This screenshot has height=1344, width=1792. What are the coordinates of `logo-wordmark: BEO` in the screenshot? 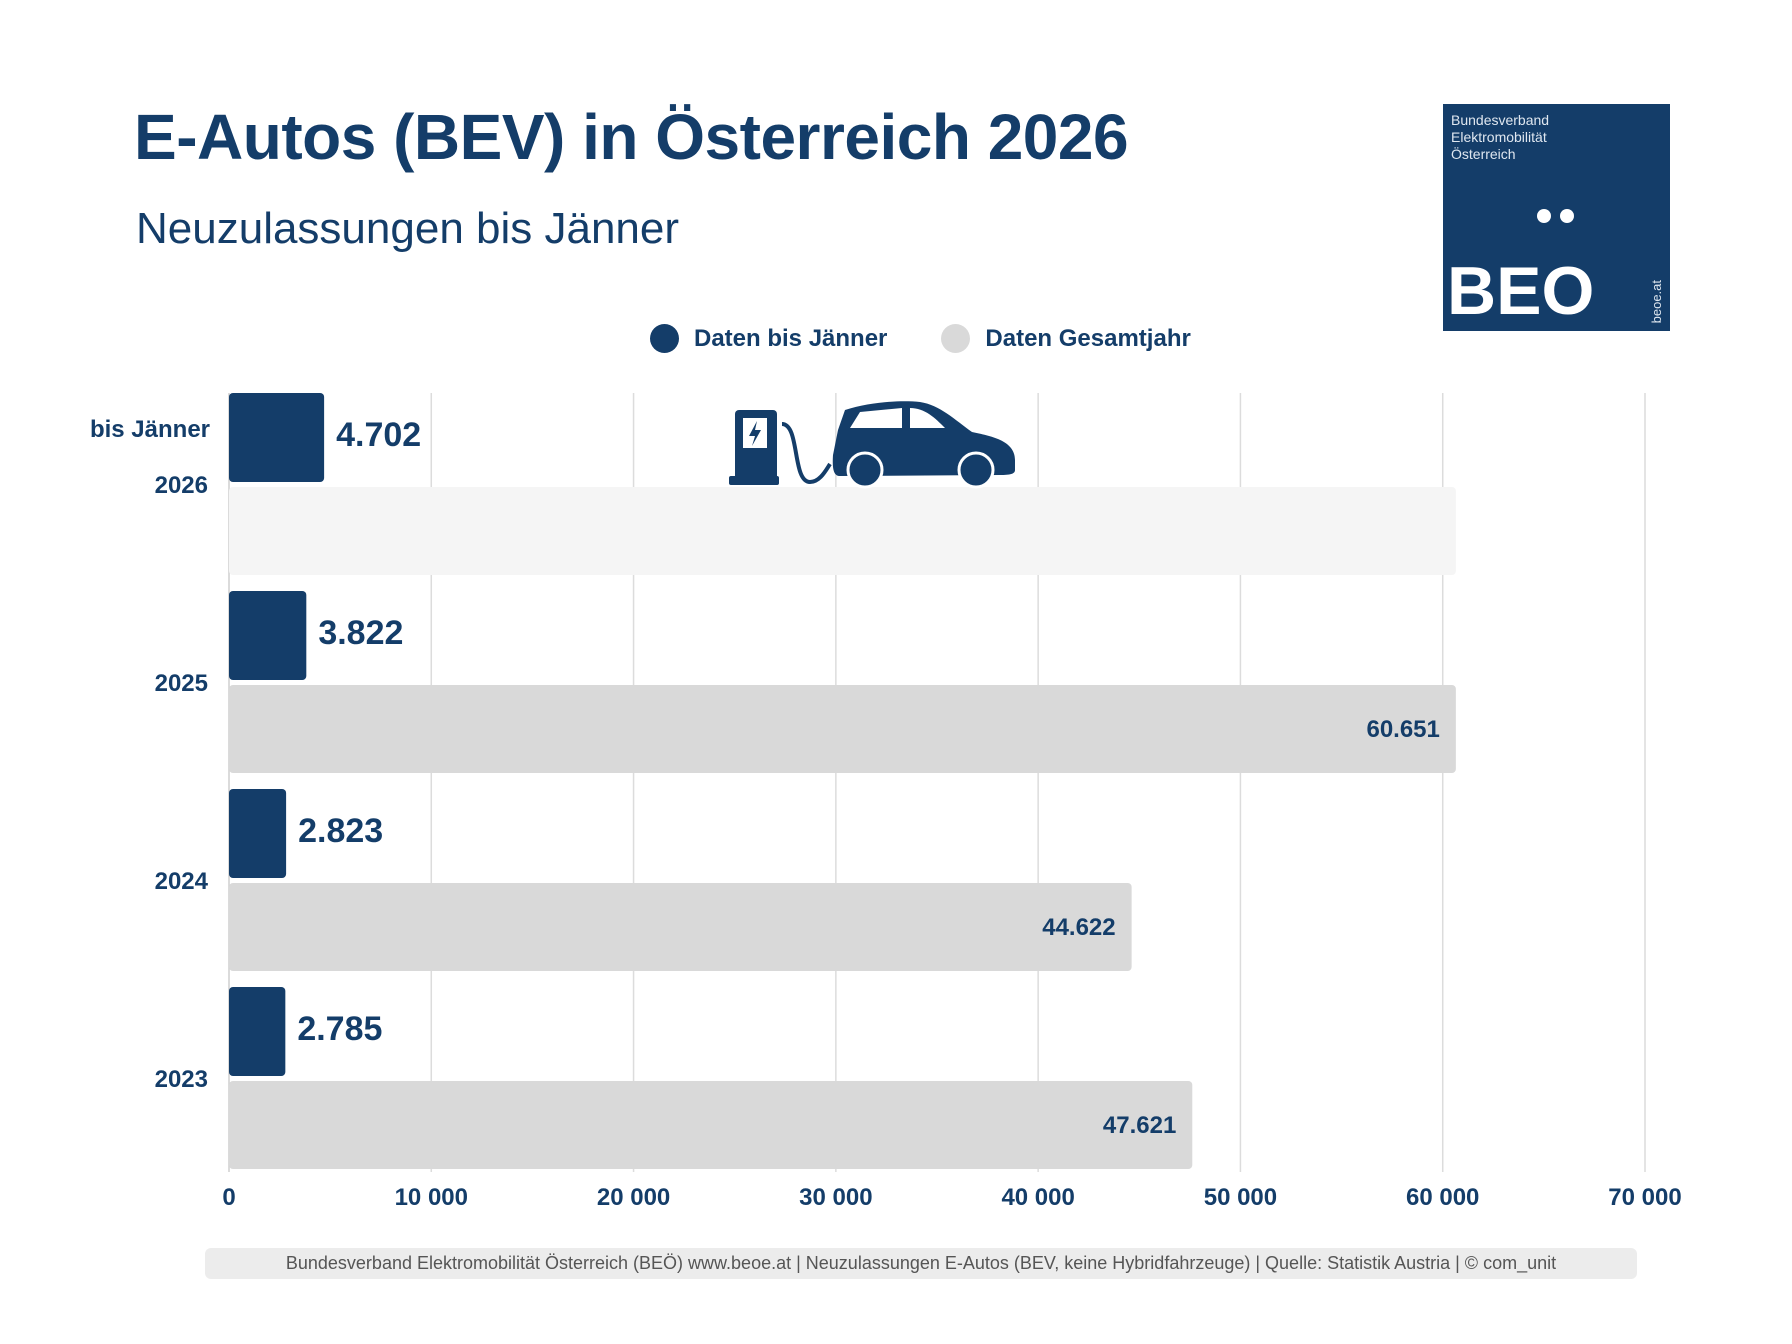 It's located at (1521, 291).